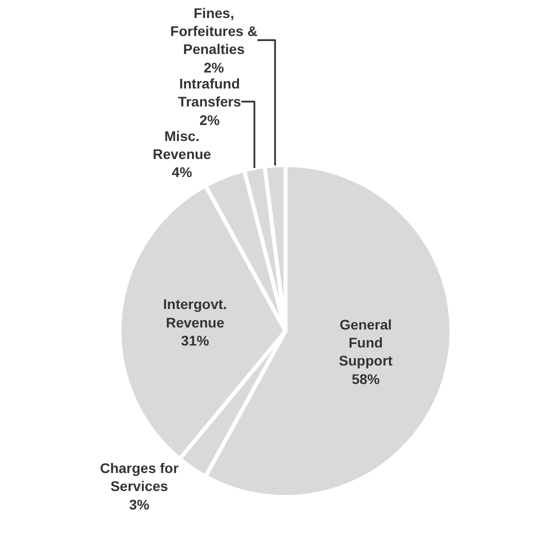 Image resolution: width=551 pixels, height=537 pixels. What do you see at coordinates (214, 31) in the screenshot?
I see `slice-label: Fines, Forfeitures & Penalties` at bounding box center [214, 31].